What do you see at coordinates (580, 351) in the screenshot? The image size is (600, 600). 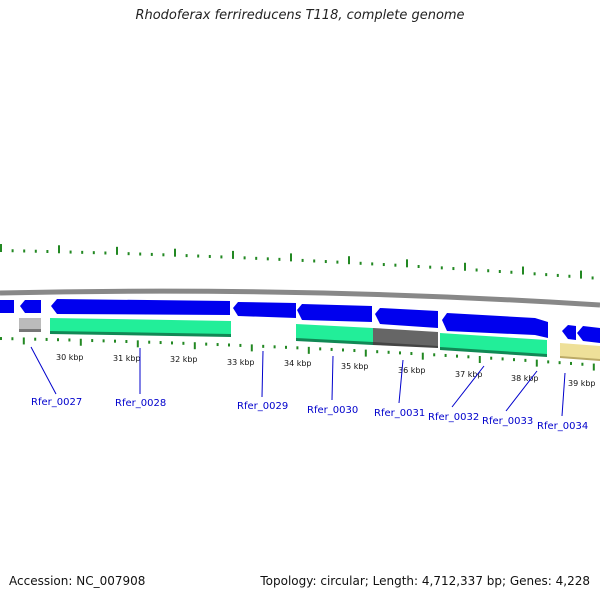 I see `gene-block-yellow` at bounding box center [580, 351].